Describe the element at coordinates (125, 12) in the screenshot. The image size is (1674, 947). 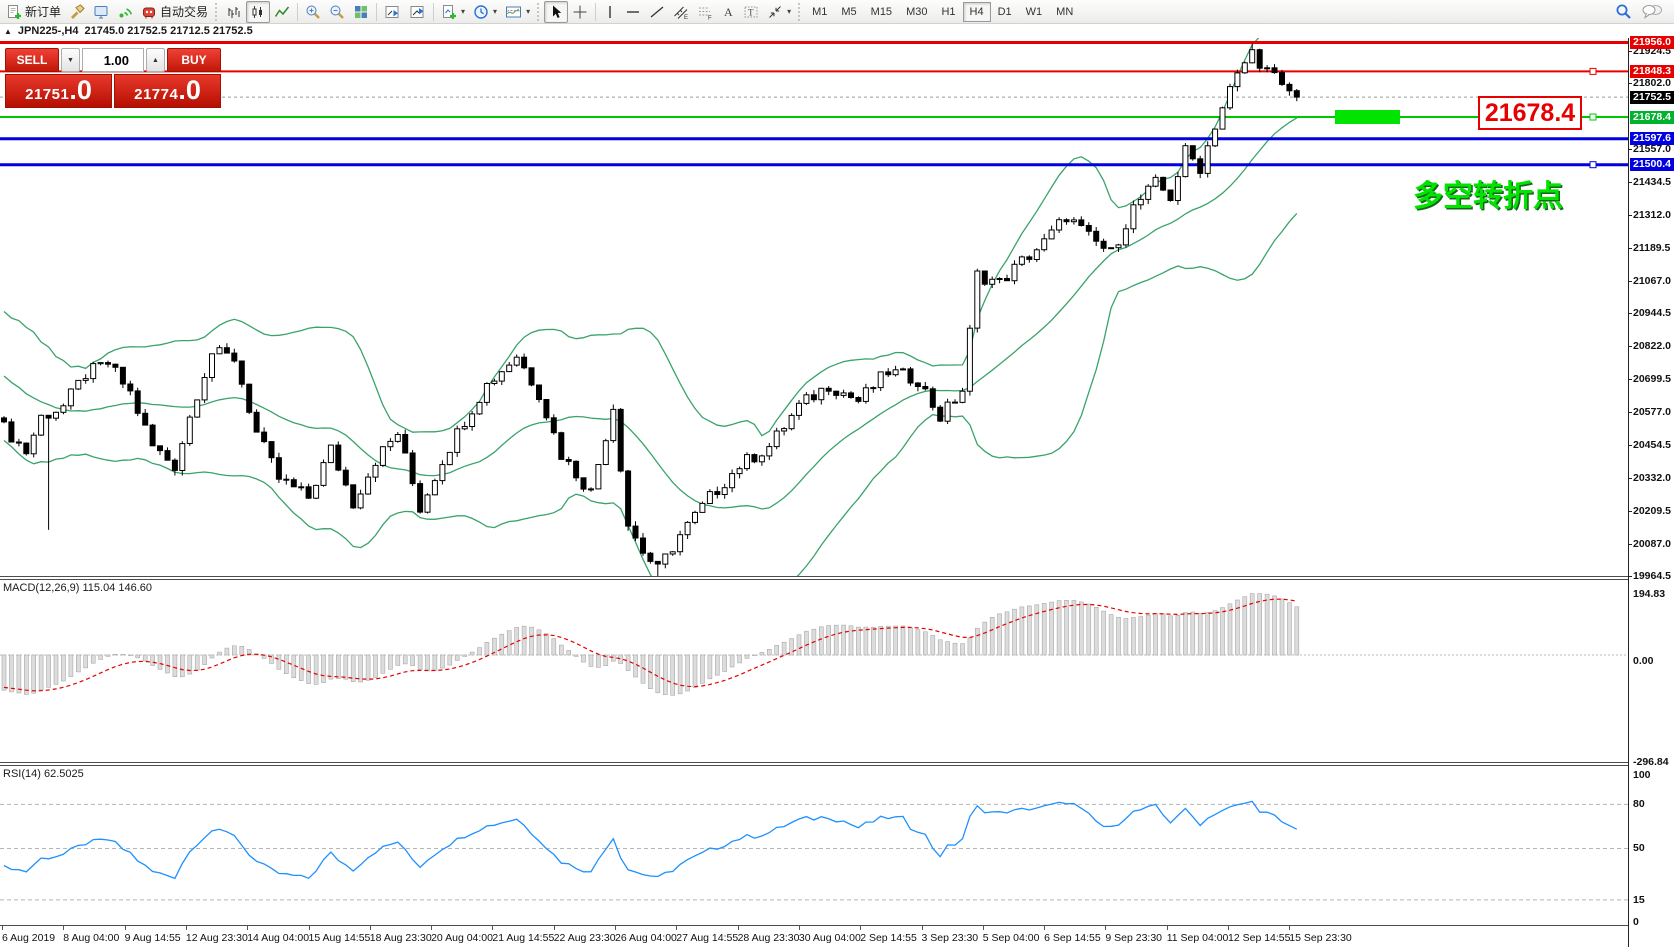
I see `signal-button` at that location.